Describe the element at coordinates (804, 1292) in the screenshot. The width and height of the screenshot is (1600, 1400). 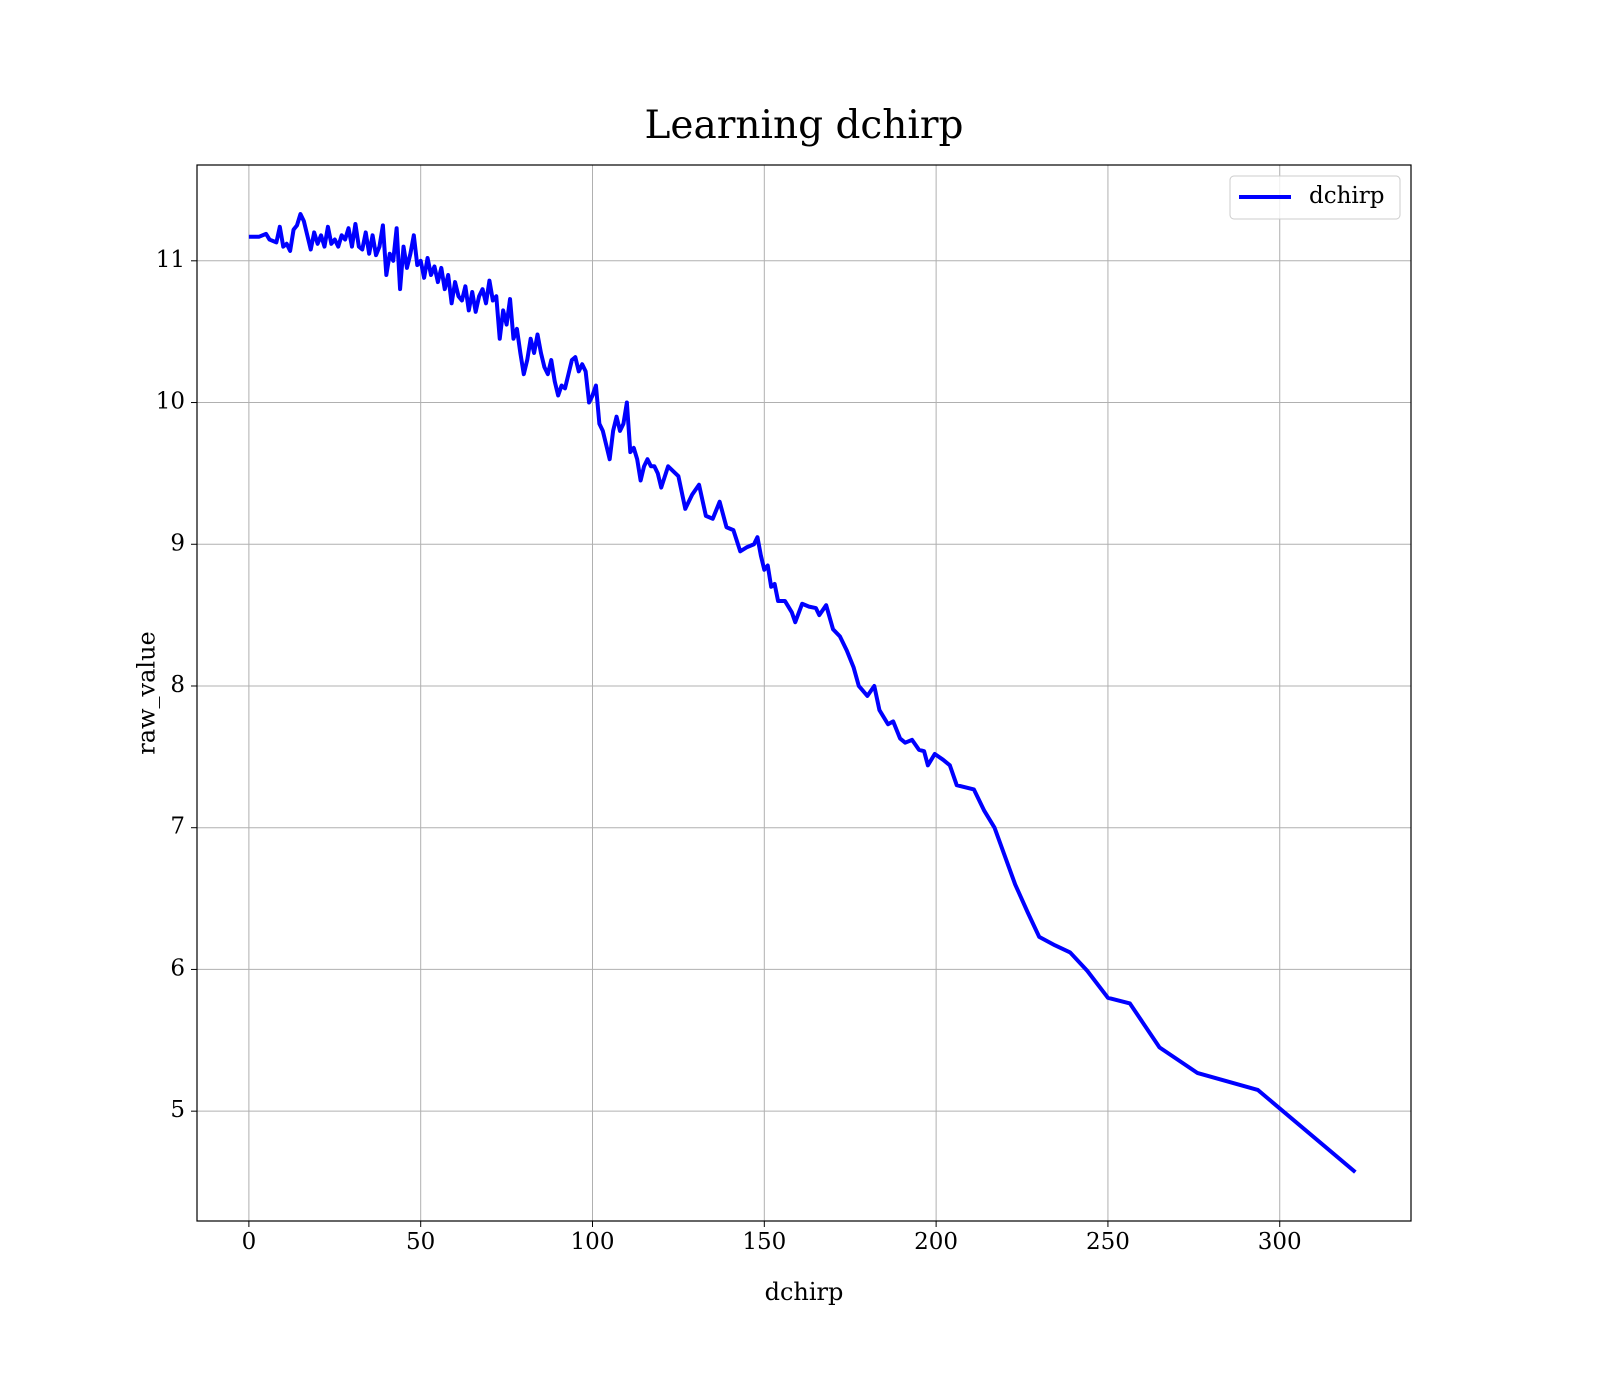
I see `x-axis-label: dchirp` at that location.